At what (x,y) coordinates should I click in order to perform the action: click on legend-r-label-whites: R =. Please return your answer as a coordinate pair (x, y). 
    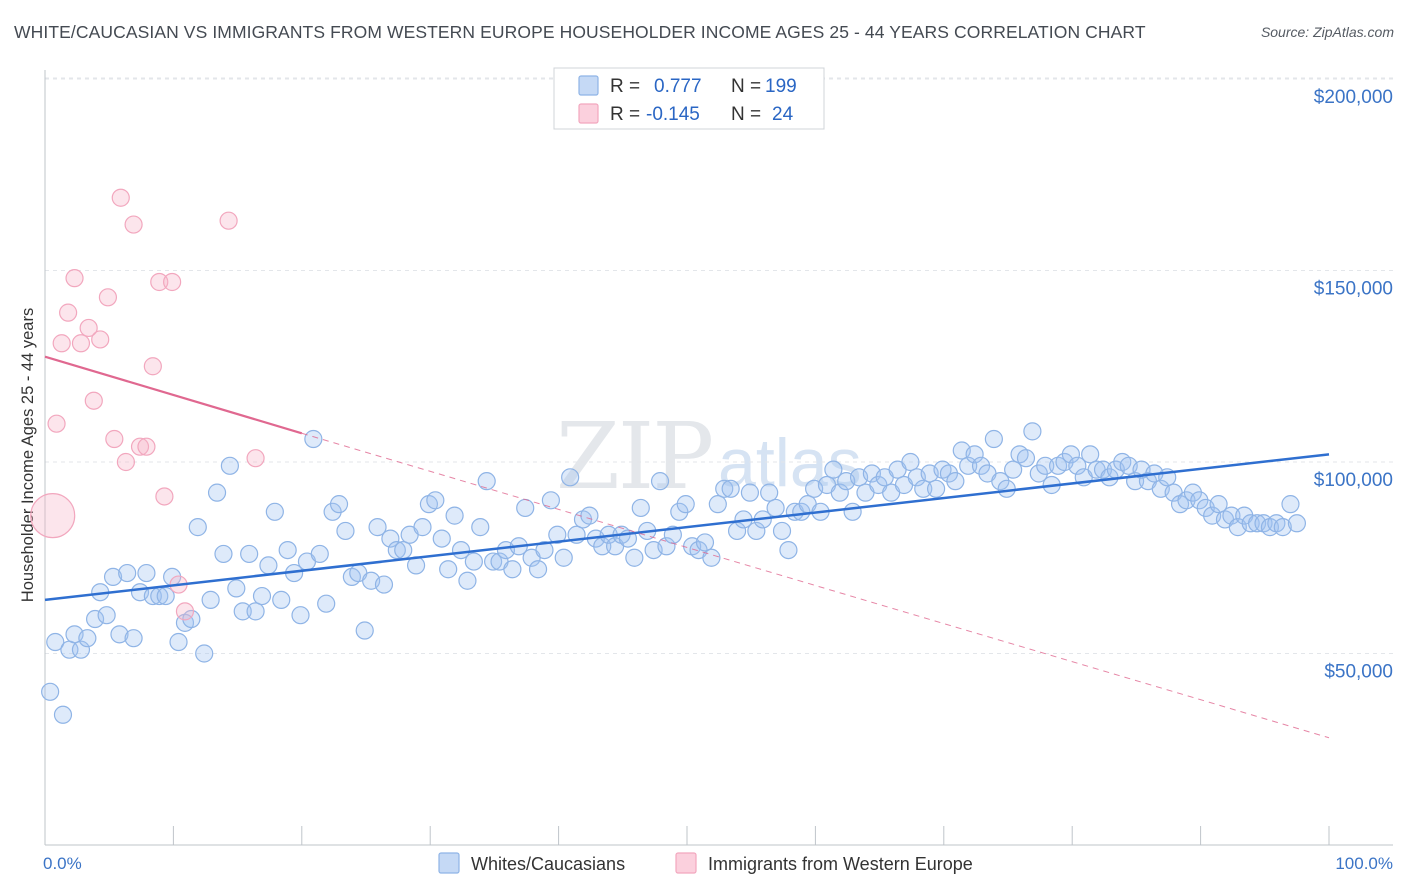
    Looking at the image, I should click on (625, 86).